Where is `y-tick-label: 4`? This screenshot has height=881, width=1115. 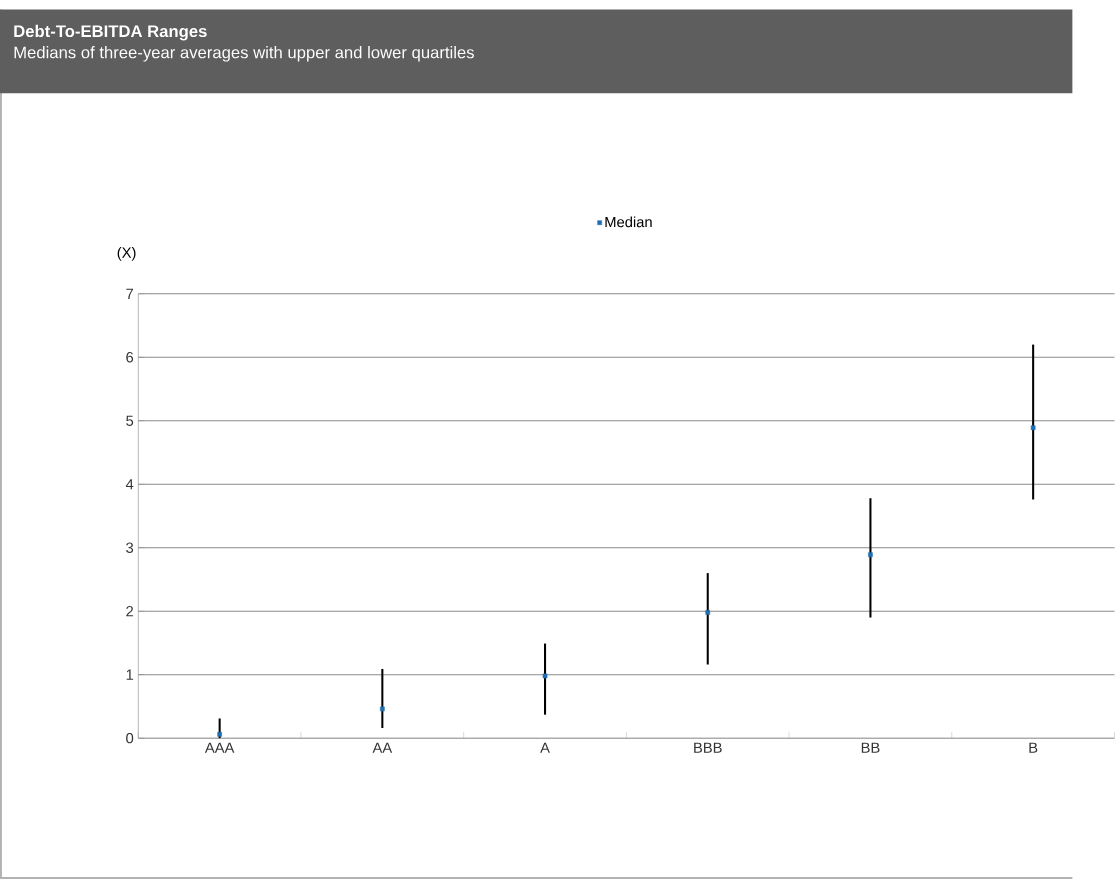
y-tick-label: 4 is located at coordinates (129, 484).